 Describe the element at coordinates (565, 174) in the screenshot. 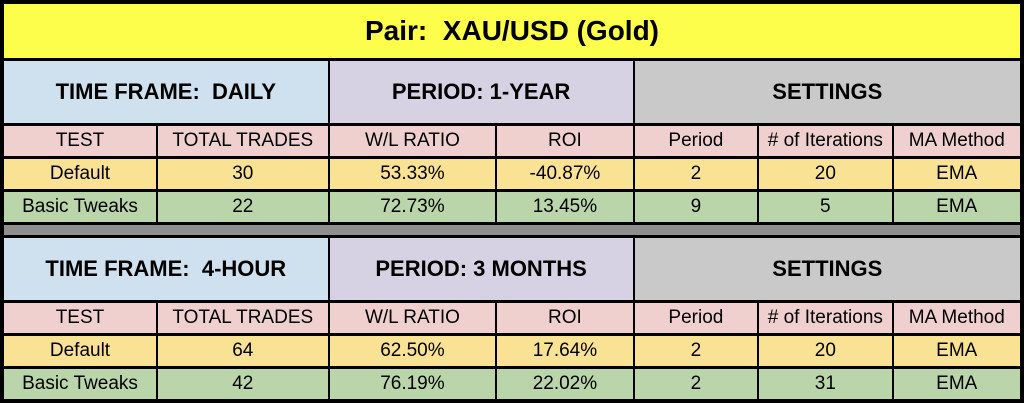

I see `data-cell: -40.87%` at that location.